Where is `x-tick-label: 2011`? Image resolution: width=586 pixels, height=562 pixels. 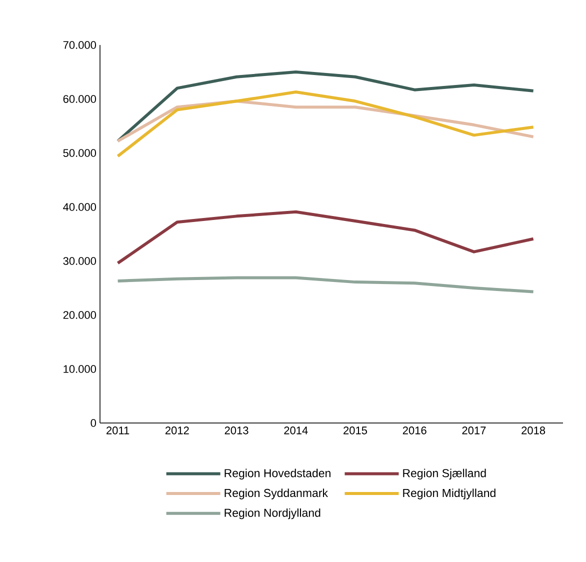
x-tick-label: 2011 is located at coordinates (118, 430).